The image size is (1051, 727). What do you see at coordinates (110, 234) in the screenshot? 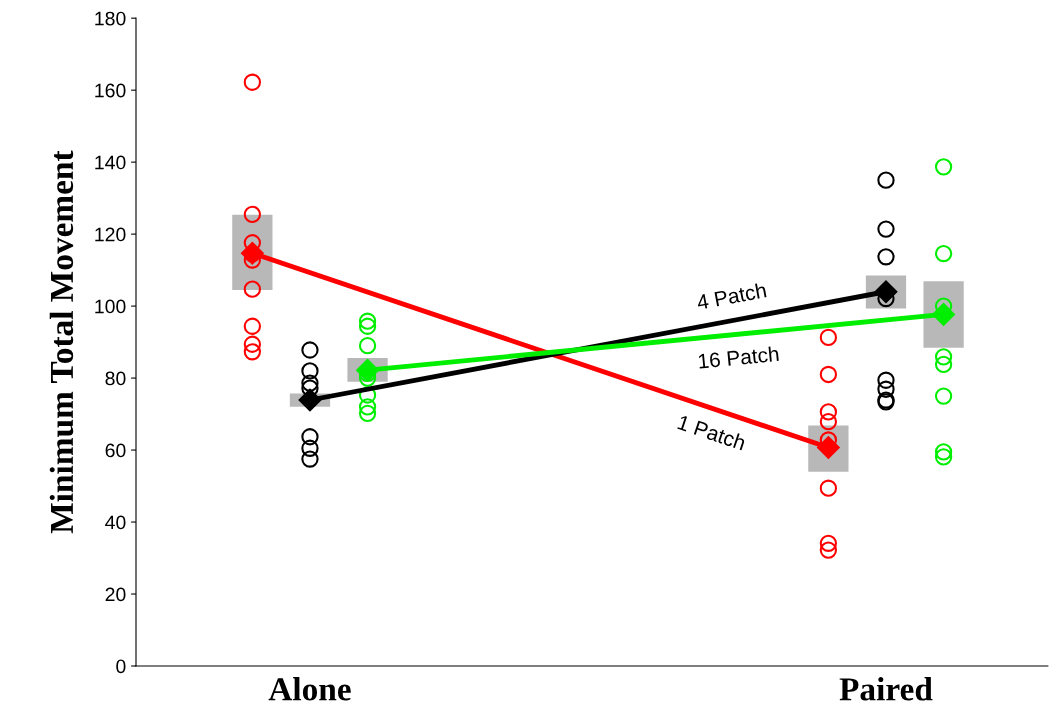
I see `y-tick-label: 120` at bounding box center [110, 234].